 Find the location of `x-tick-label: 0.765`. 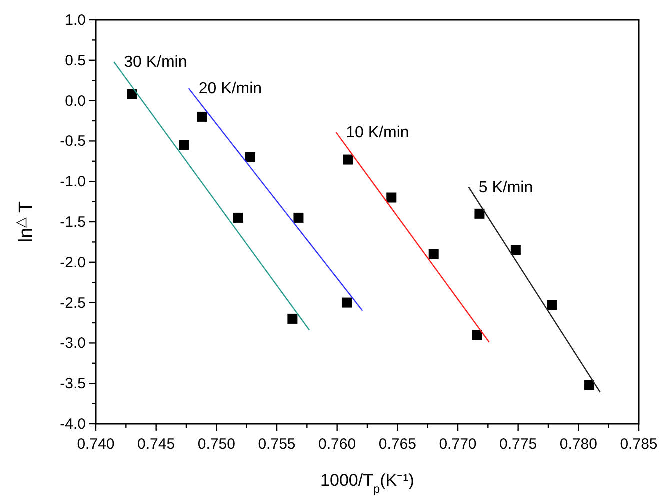

x-tick-label: 0.765 is located at coordinates (397, 444).